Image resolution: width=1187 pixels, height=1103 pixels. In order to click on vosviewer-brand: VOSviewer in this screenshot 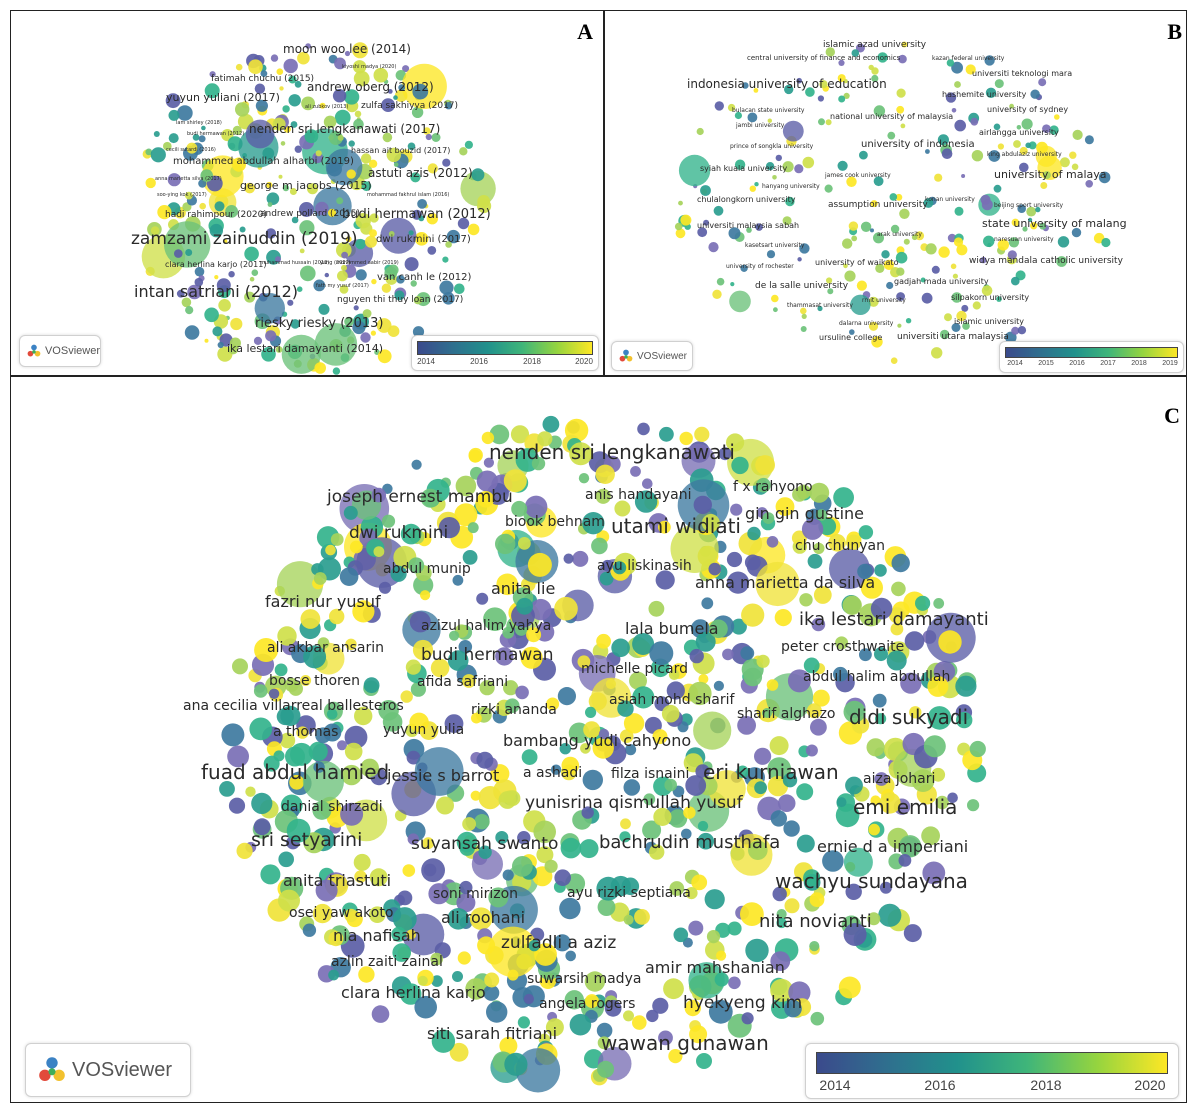, I will do `click(652, 356)`.